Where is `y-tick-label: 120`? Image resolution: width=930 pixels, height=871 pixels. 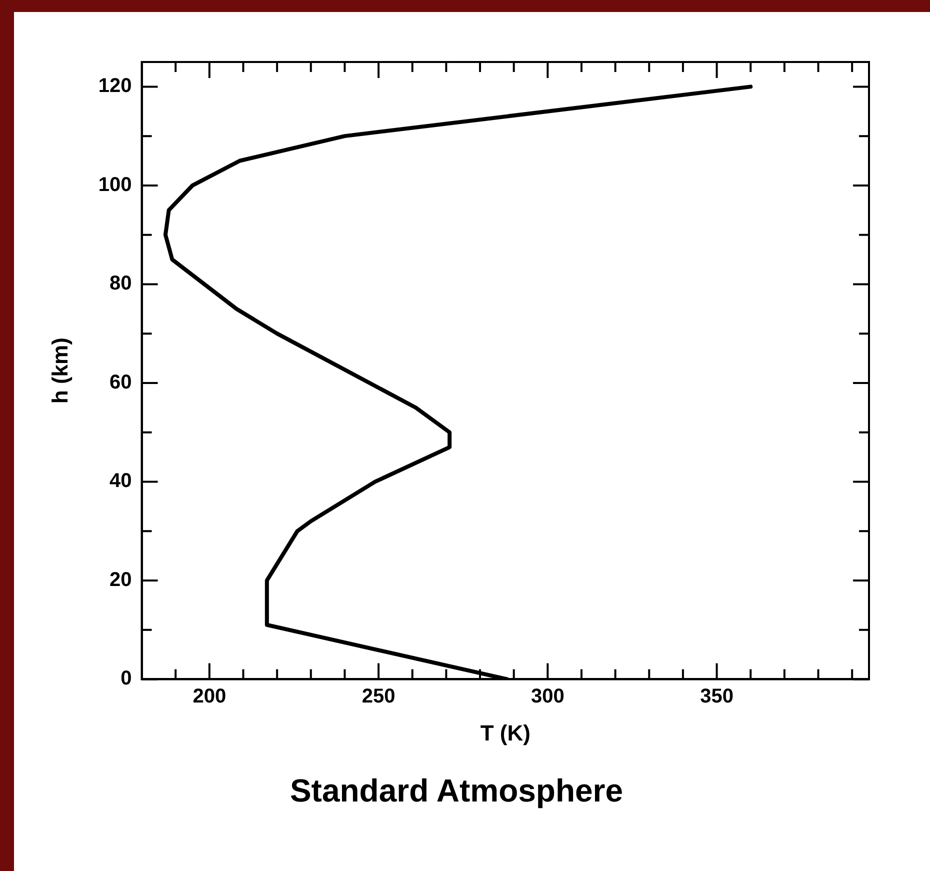
y-tick-label: 120 is located at coordinates (115, 86).